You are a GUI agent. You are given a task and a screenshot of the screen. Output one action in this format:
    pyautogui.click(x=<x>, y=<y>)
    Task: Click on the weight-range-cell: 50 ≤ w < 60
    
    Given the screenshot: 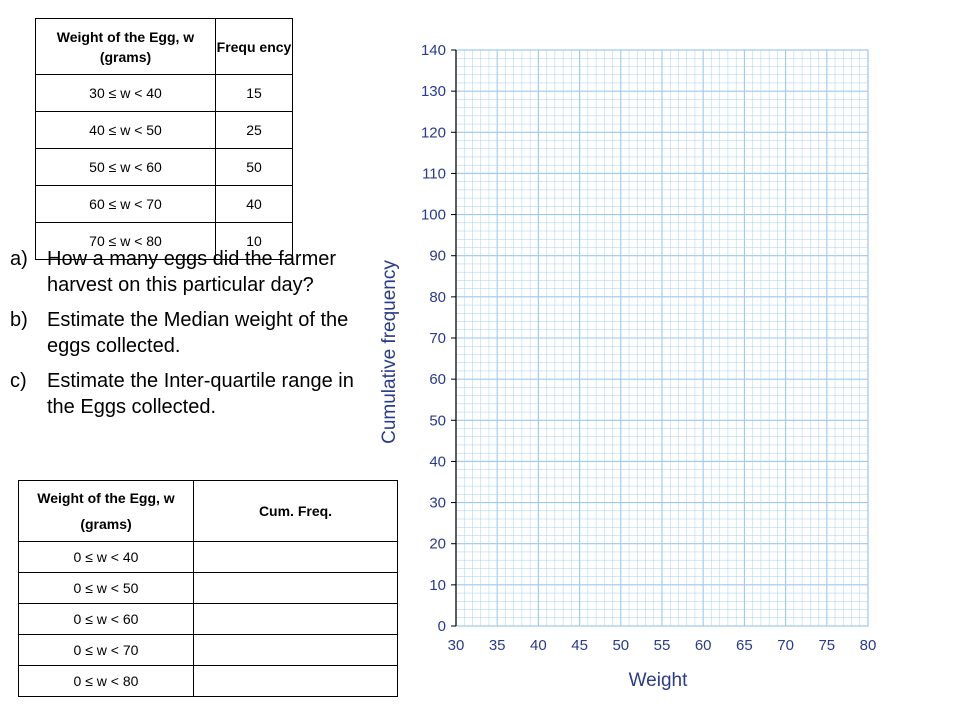 What is the action you would take?
    pyautogui.click(x=125, y=167)
    